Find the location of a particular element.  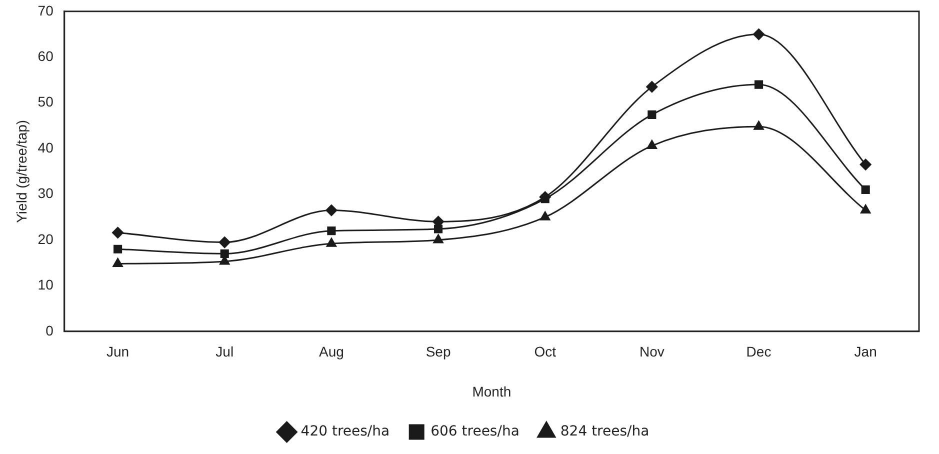

x-tick-label: Jan is located at coordinates (865, 352).